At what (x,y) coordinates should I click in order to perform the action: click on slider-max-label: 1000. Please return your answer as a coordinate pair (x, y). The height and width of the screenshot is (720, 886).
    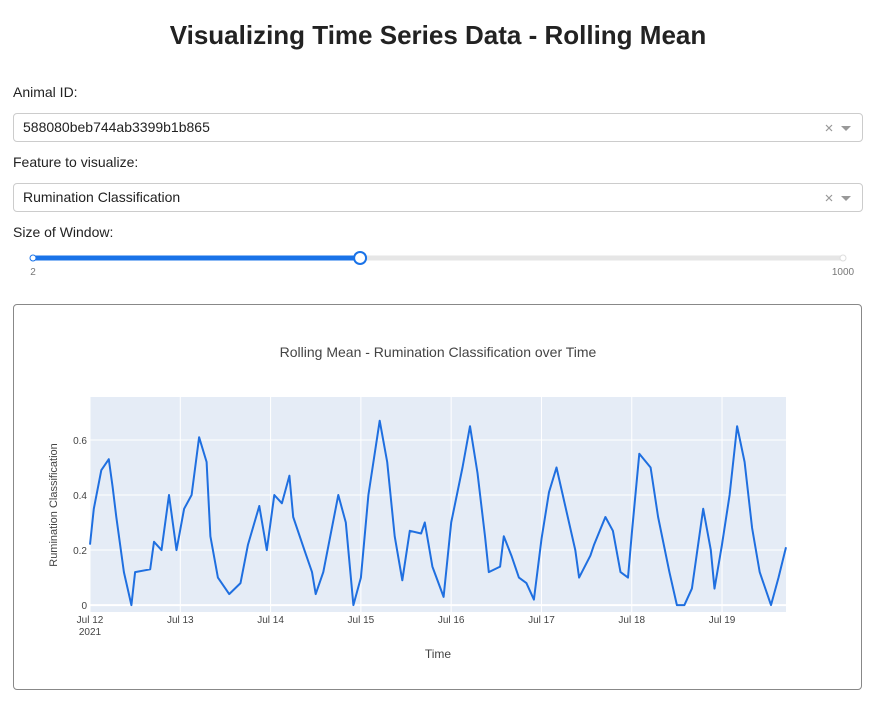
    Looking at the image, I should click on (843, 272).